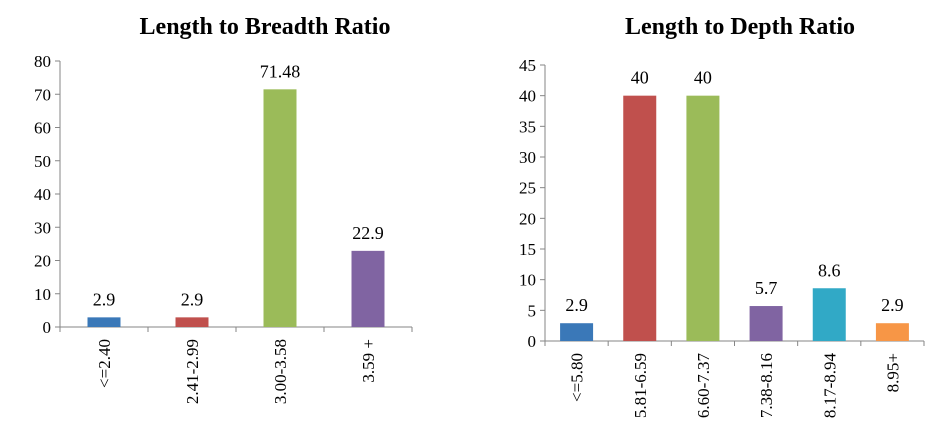 This screenshot has height=441, width=925. I want to click on y-tick-label: 70, so click(42, 94).